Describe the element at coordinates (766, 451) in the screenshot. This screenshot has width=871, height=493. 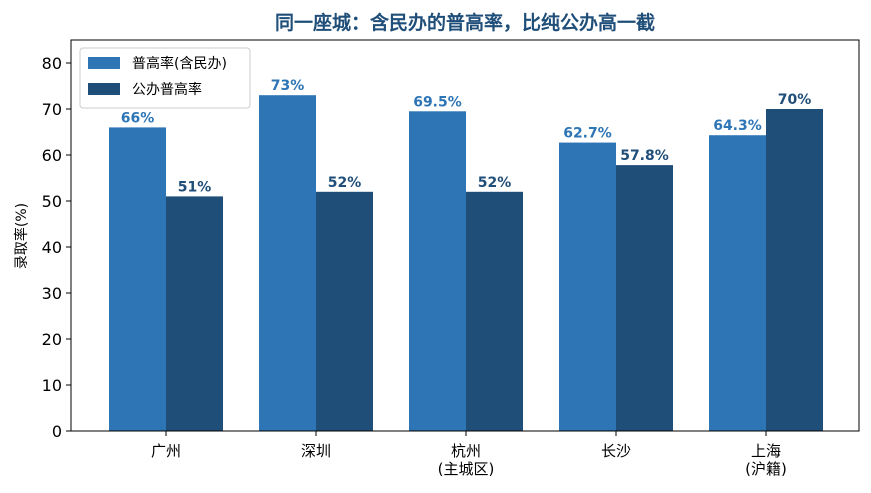
I see `x-category-label-4-0: 上海` at that location.